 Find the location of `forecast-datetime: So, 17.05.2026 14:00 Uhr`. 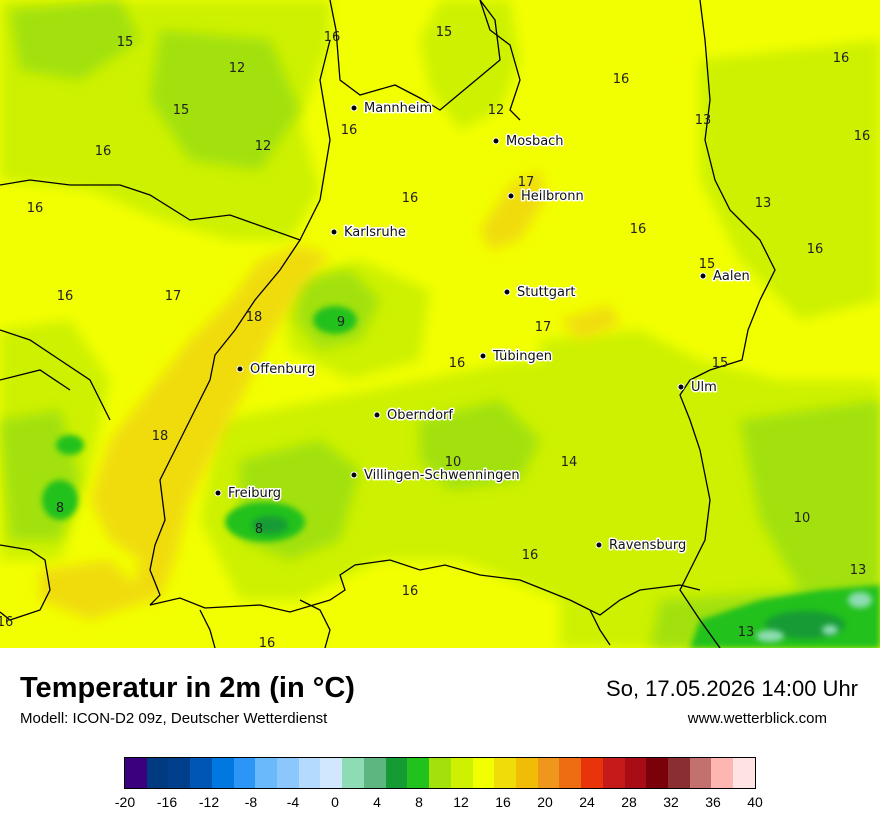

forecast-datetime: So, 17.05.2026 14:00 Uhr is located at coordinates (732, 688).